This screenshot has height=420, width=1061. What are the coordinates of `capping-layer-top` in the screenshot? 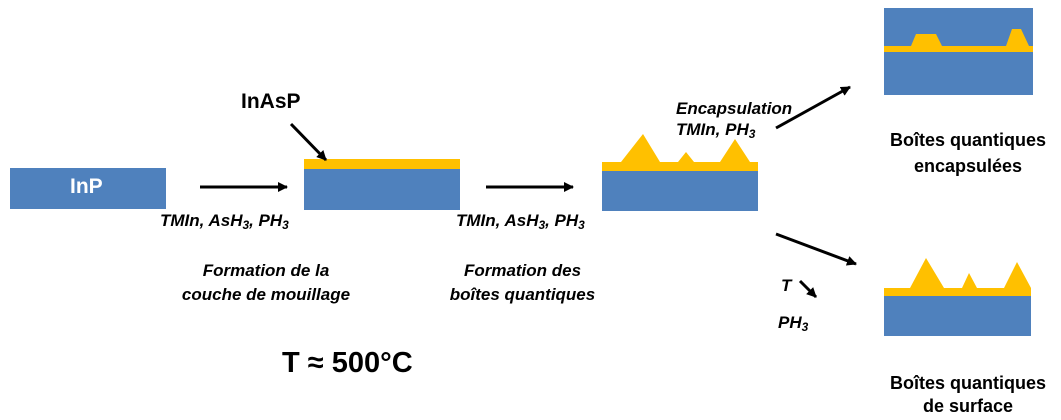 It's located at (958, 27).